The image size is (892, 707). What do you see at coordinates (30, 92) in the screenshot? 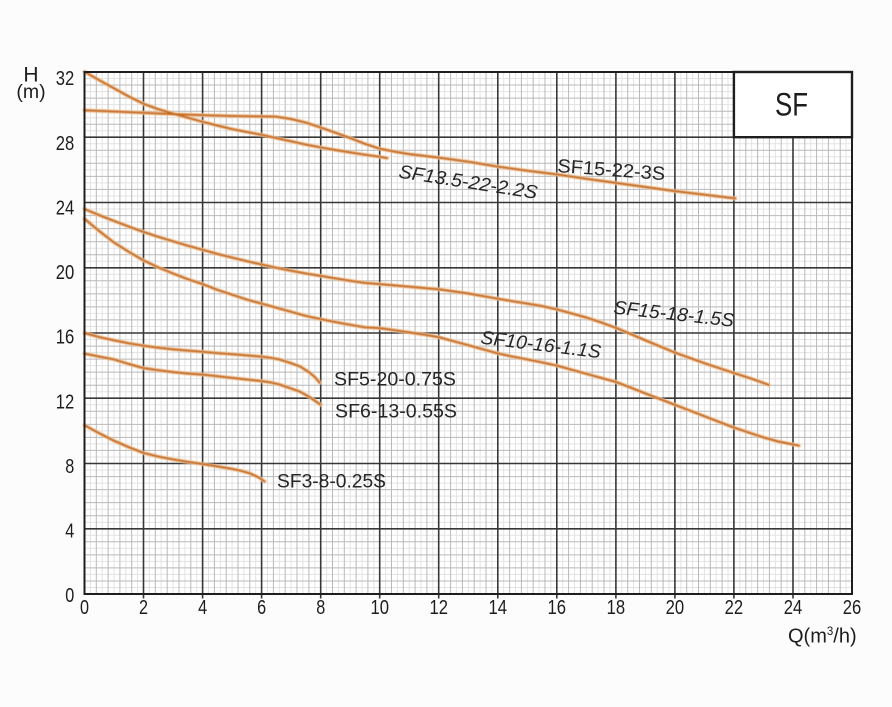
I see `svg-text: (m)` at bounding box center [30, 92].